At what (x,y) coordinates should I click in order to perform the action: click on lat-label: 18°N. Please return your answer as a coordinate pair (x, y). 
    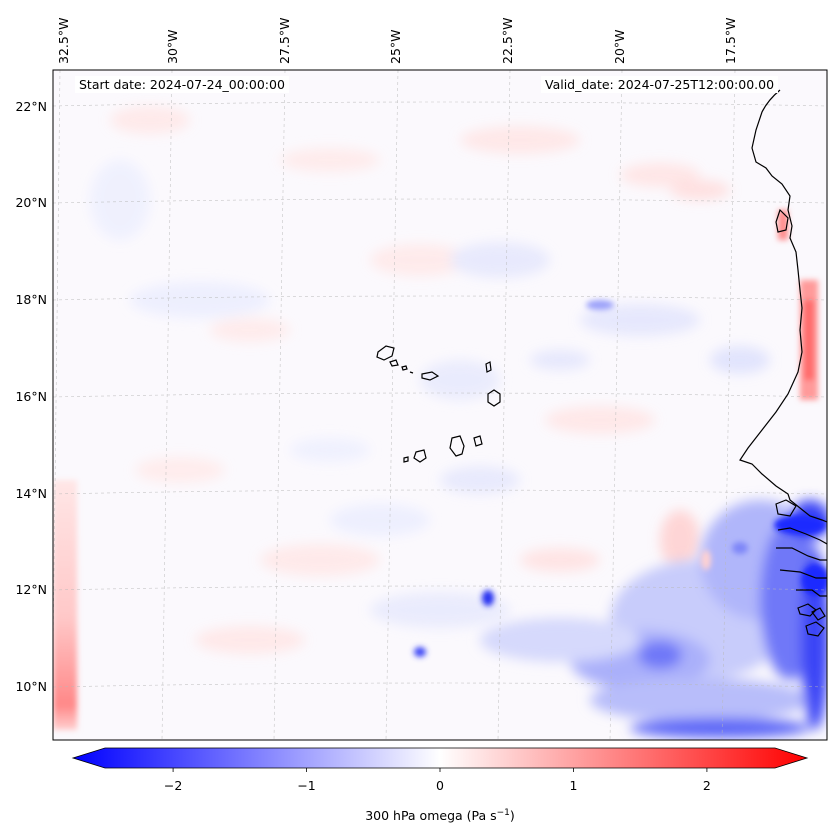
    Looking at the image, I should click on (31, 299).